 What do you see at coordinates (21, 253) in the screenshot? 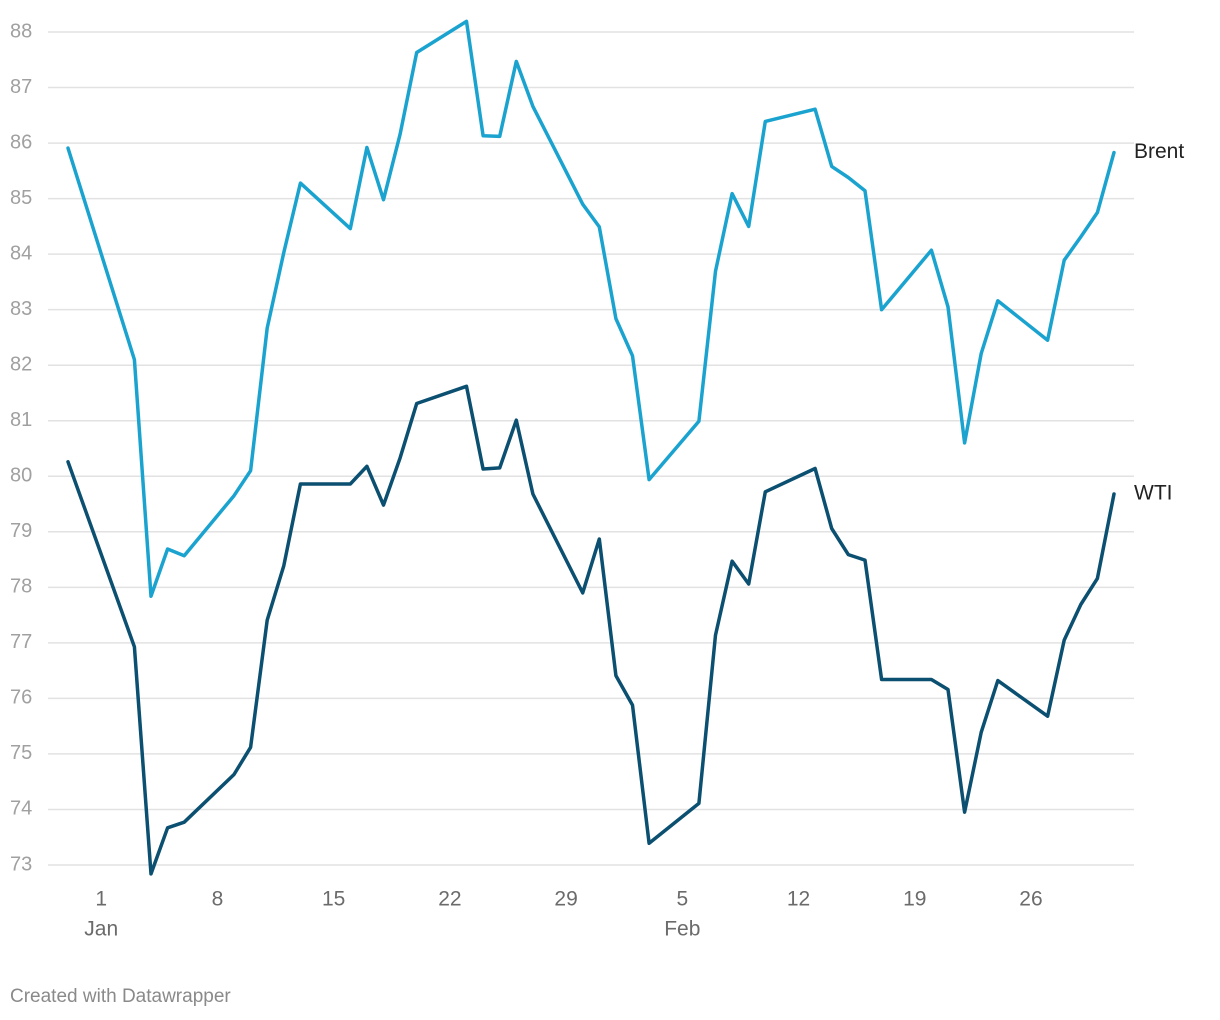
I see `y-tick-label: 84` at bounding box center [21, 253].